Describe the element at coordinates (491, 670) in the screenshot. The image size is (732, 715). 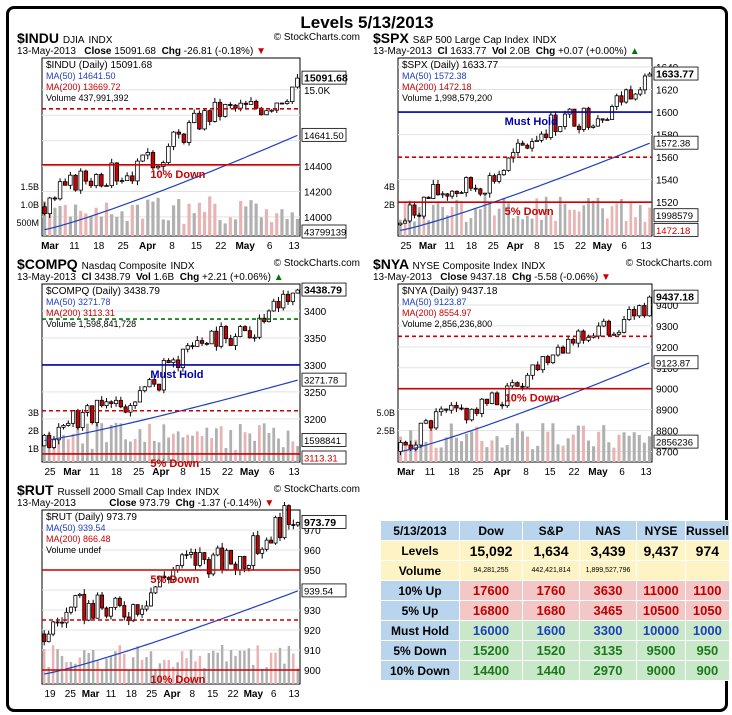
I see `table-cell: 14400` at that location.